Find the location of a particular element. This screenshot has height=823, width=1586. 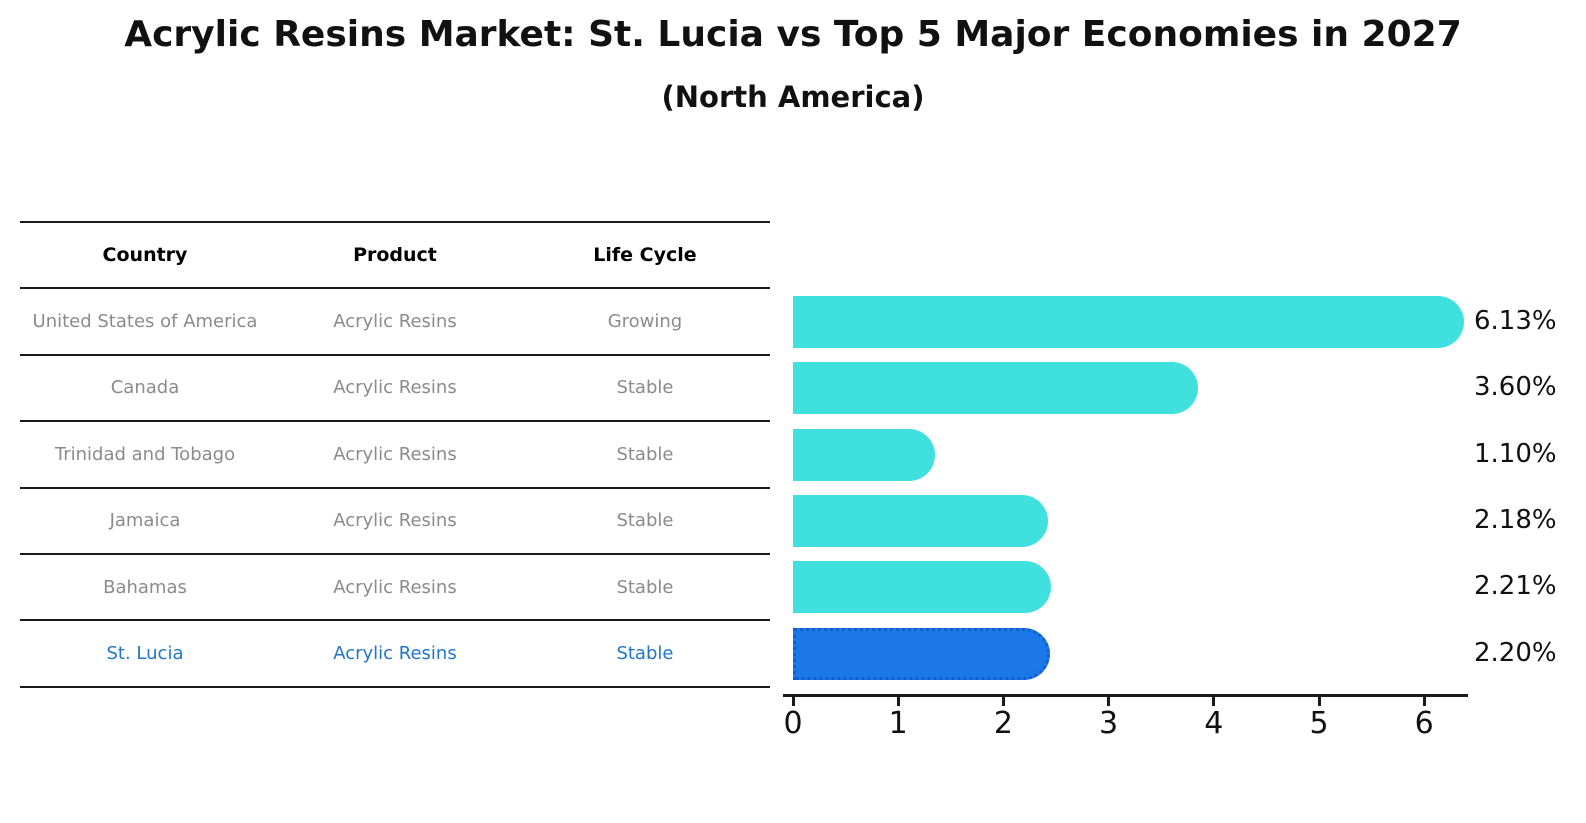

country-cell: Jamaica is located at coordinates (145, 521).